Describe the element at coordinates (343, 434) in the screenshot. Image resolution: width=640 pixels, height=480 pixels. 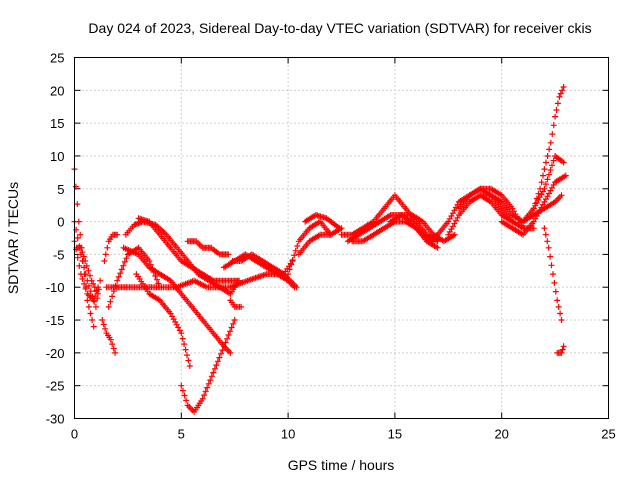
I see `x-tick-labels: 0 5 10 15 20 25` at that location.